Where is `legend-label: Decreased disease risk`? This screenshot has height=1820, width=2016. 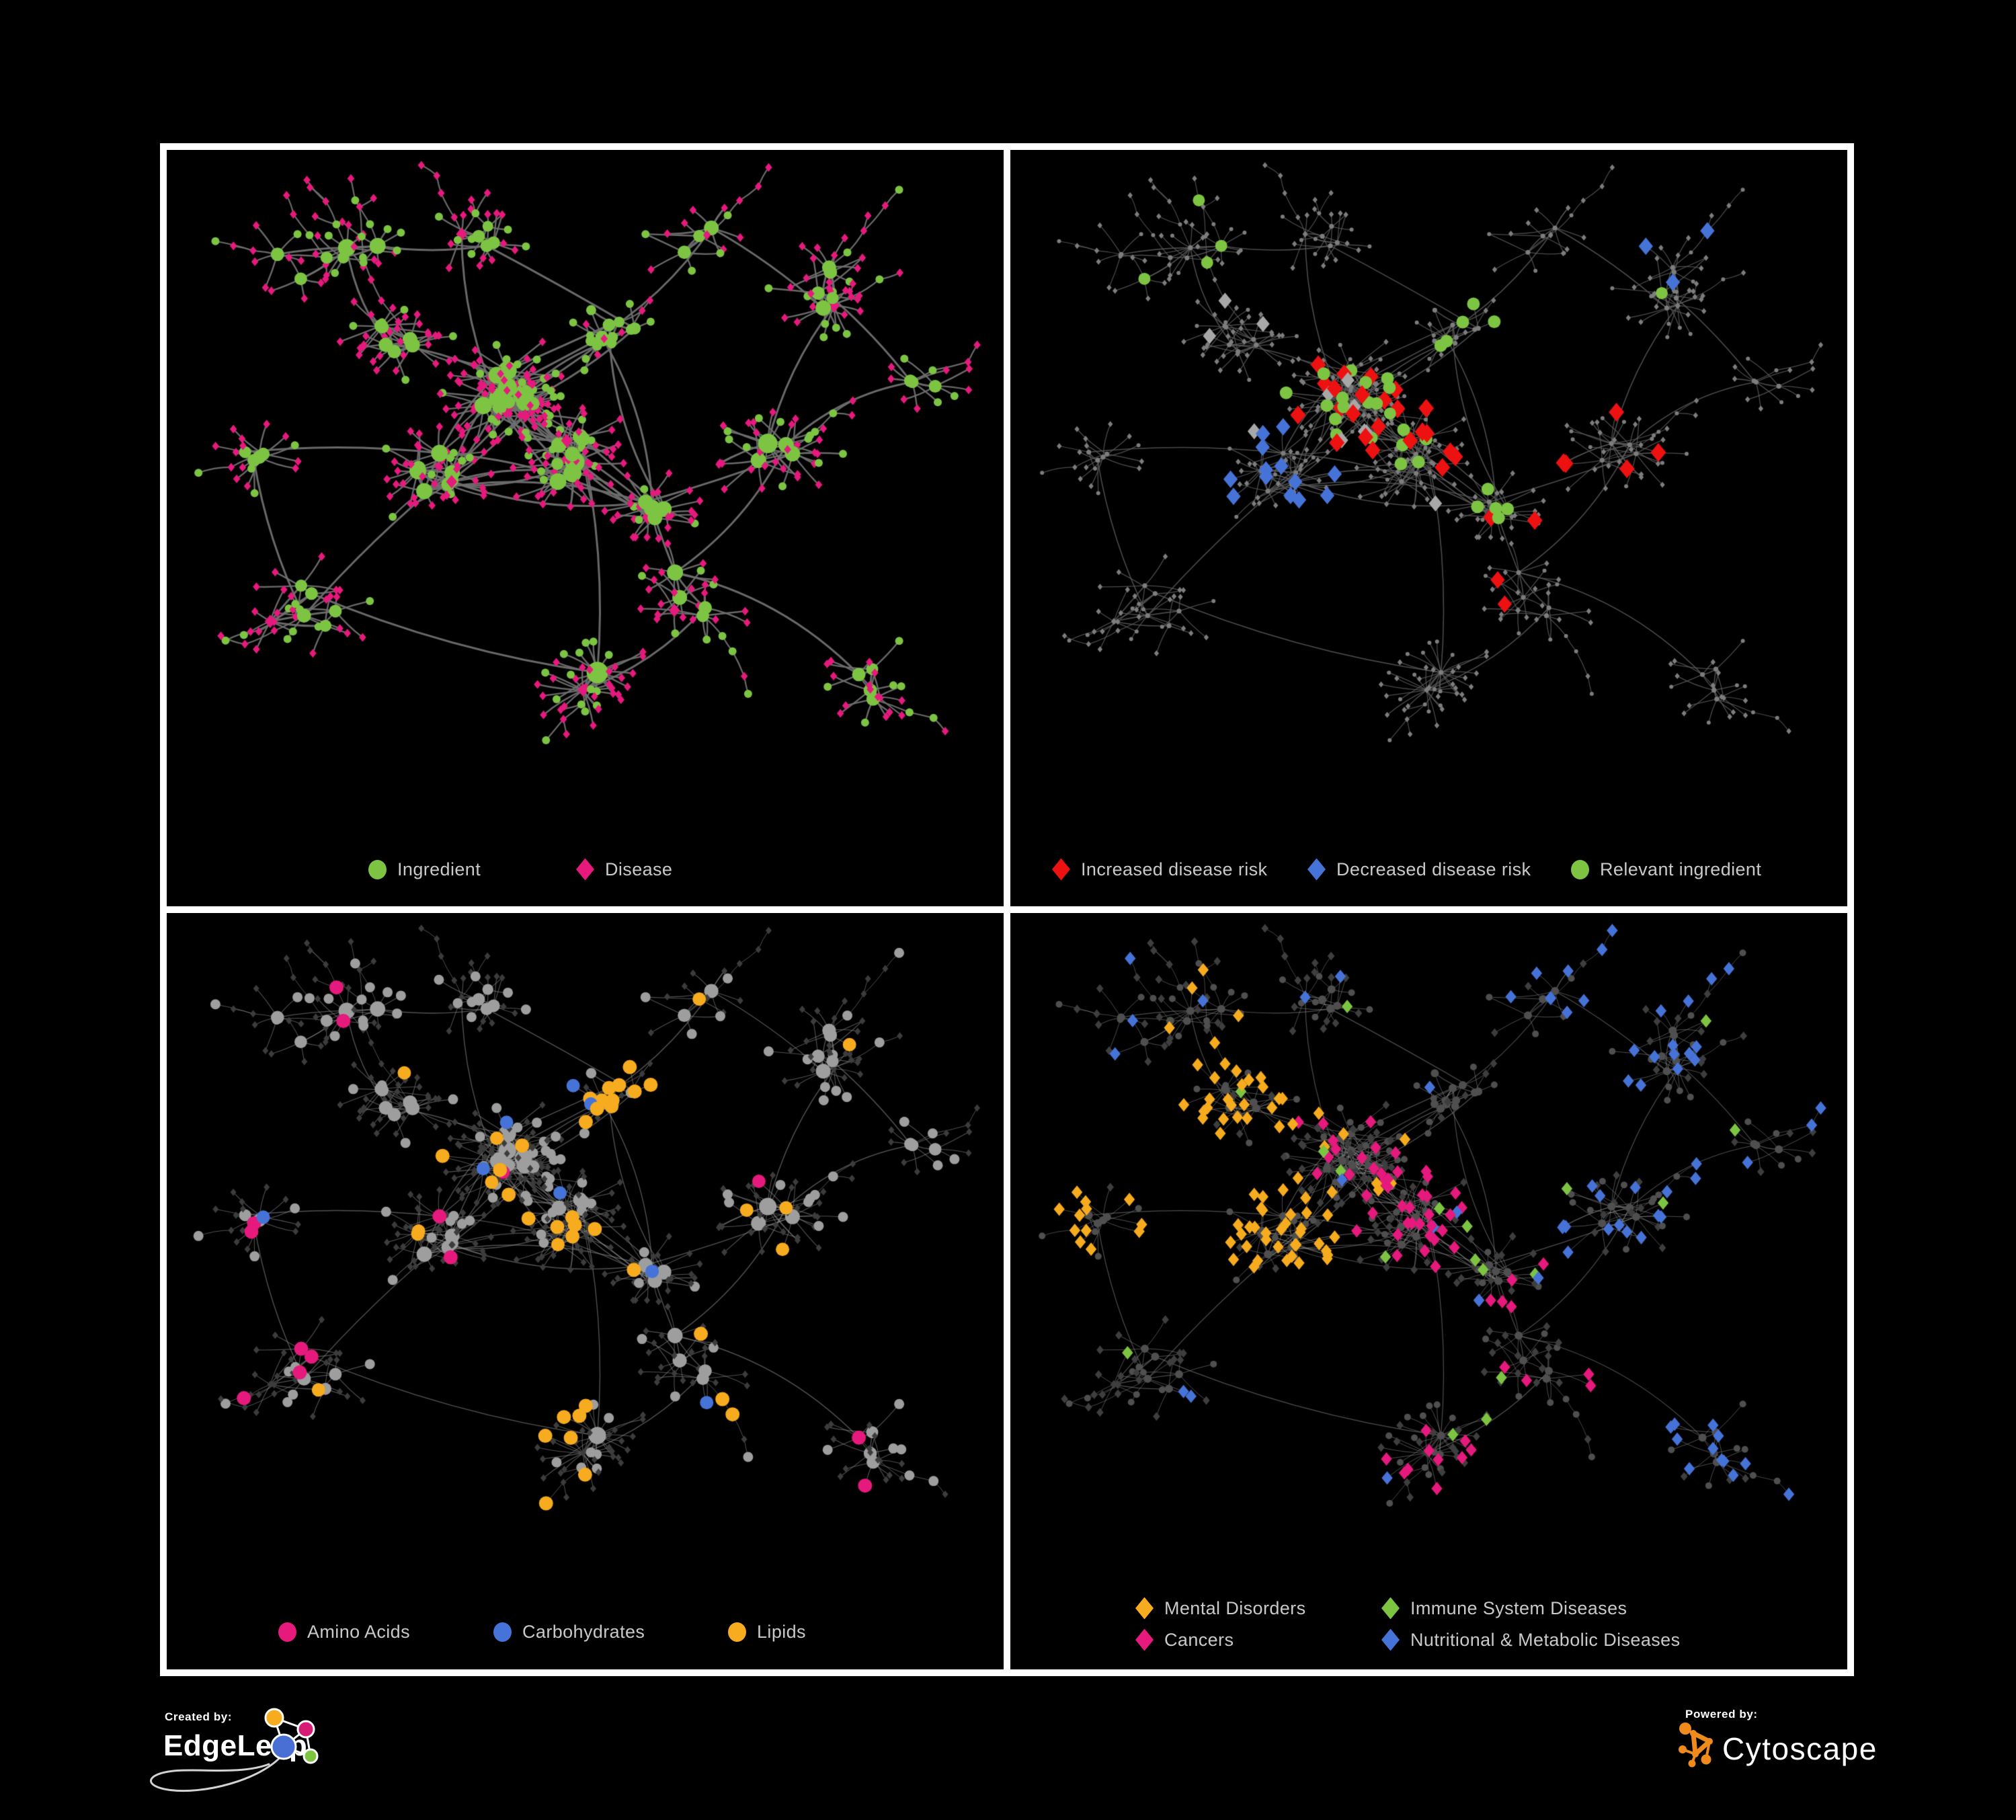 legend-label: Decreased disease risk is located at coordinates (1433, 869).